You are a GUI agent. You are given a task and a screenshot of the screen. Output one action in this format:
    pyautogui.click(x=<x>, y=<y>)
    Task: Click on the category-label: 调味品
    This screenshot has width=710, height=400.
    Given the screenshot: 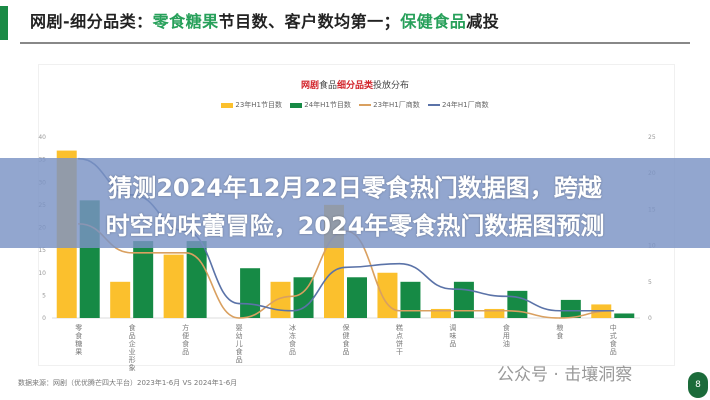 What is the action you would take?
    pyautogui.click(x=452, y=335)
    